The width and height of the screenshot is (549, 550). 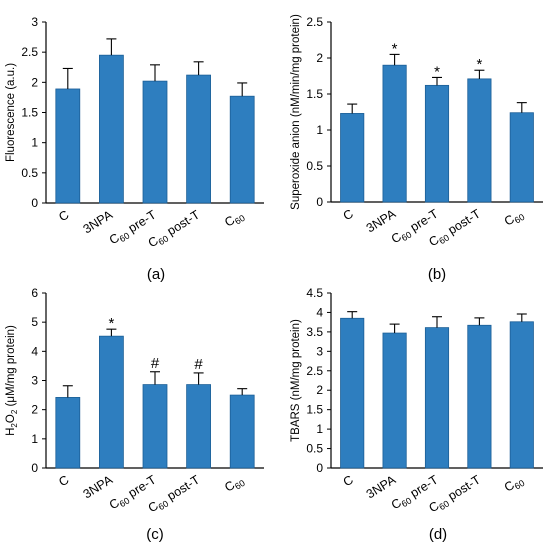 What do you see at coordinates (314, 293) in the screenshot?
I see `y-tick-label: 4.5` at bounding box center [314, 293].